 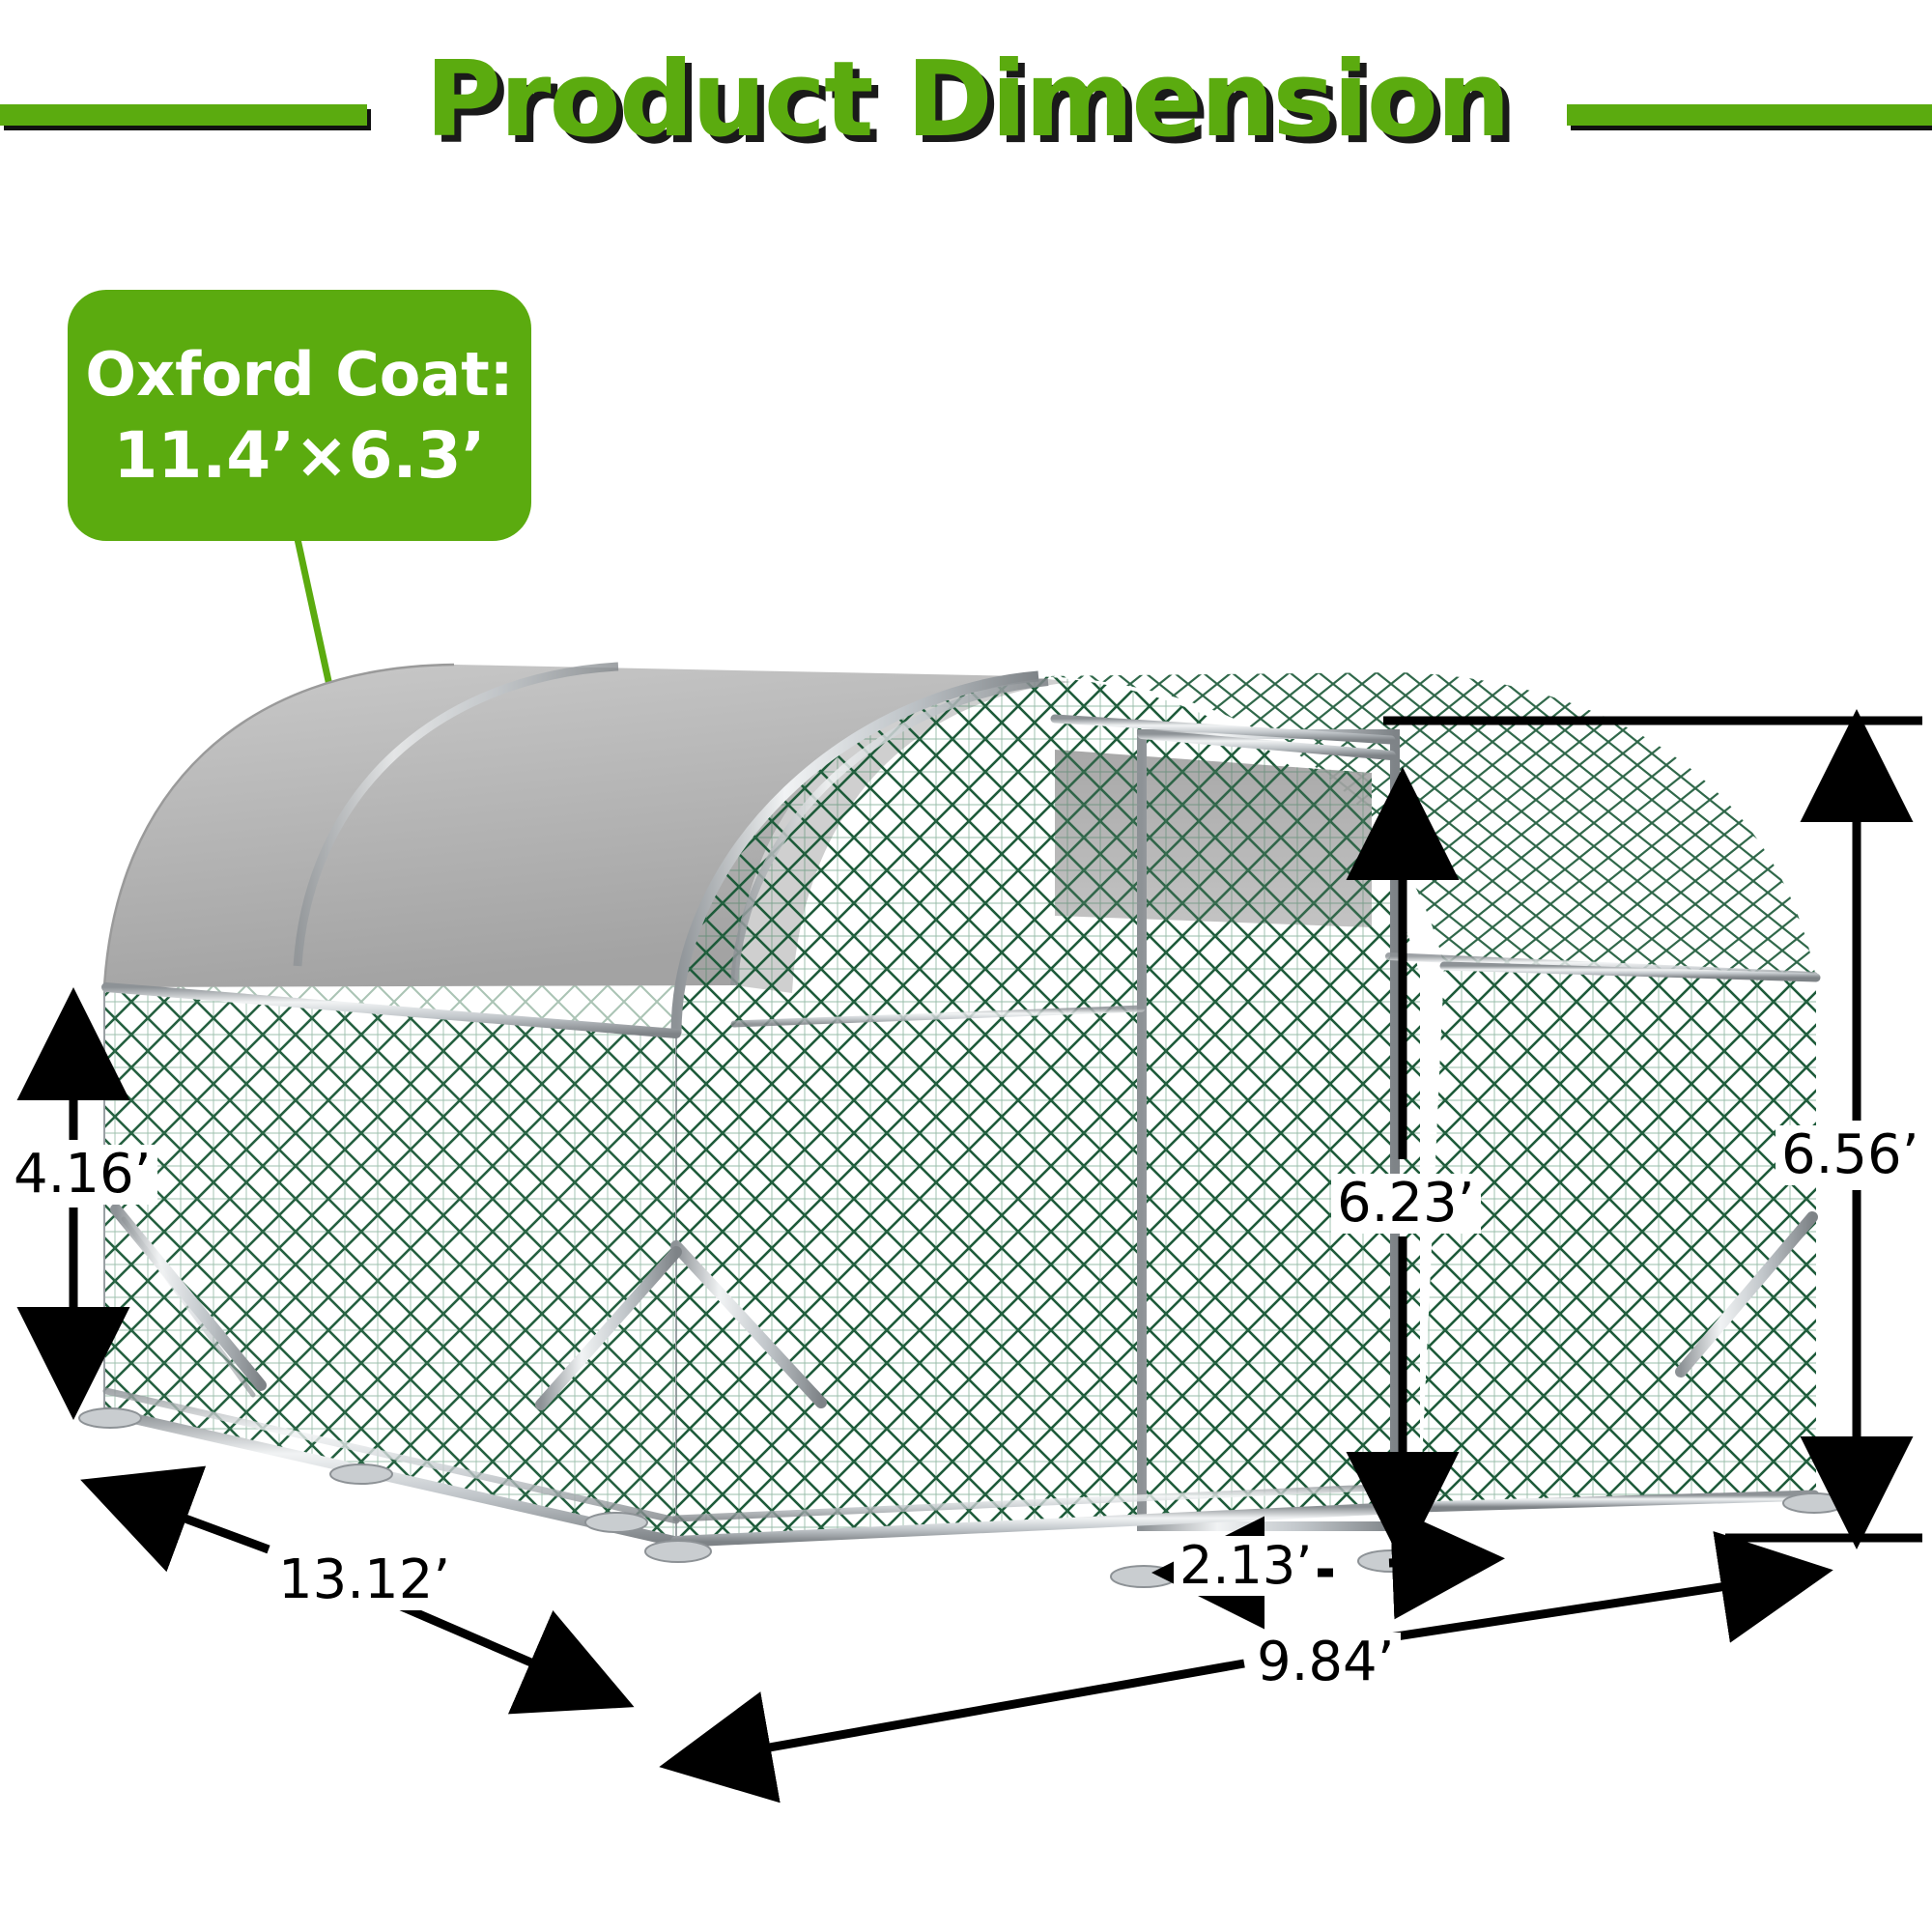 I want to click on dim-label-peak-height: 6.56’, so click(x=1850, y=1155).